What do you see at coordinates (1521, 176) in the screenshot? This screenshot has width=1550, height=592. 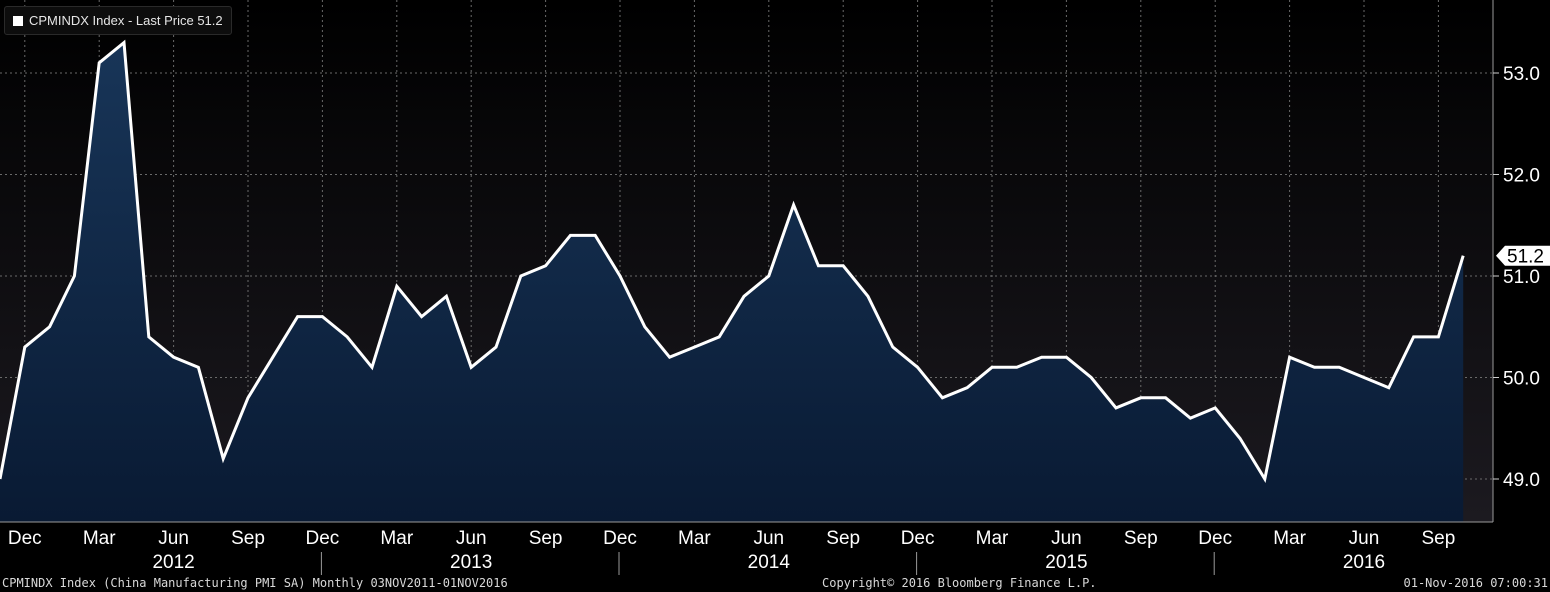 I see `y-tick-label: 52.0` at bounding box center [1521, 176].